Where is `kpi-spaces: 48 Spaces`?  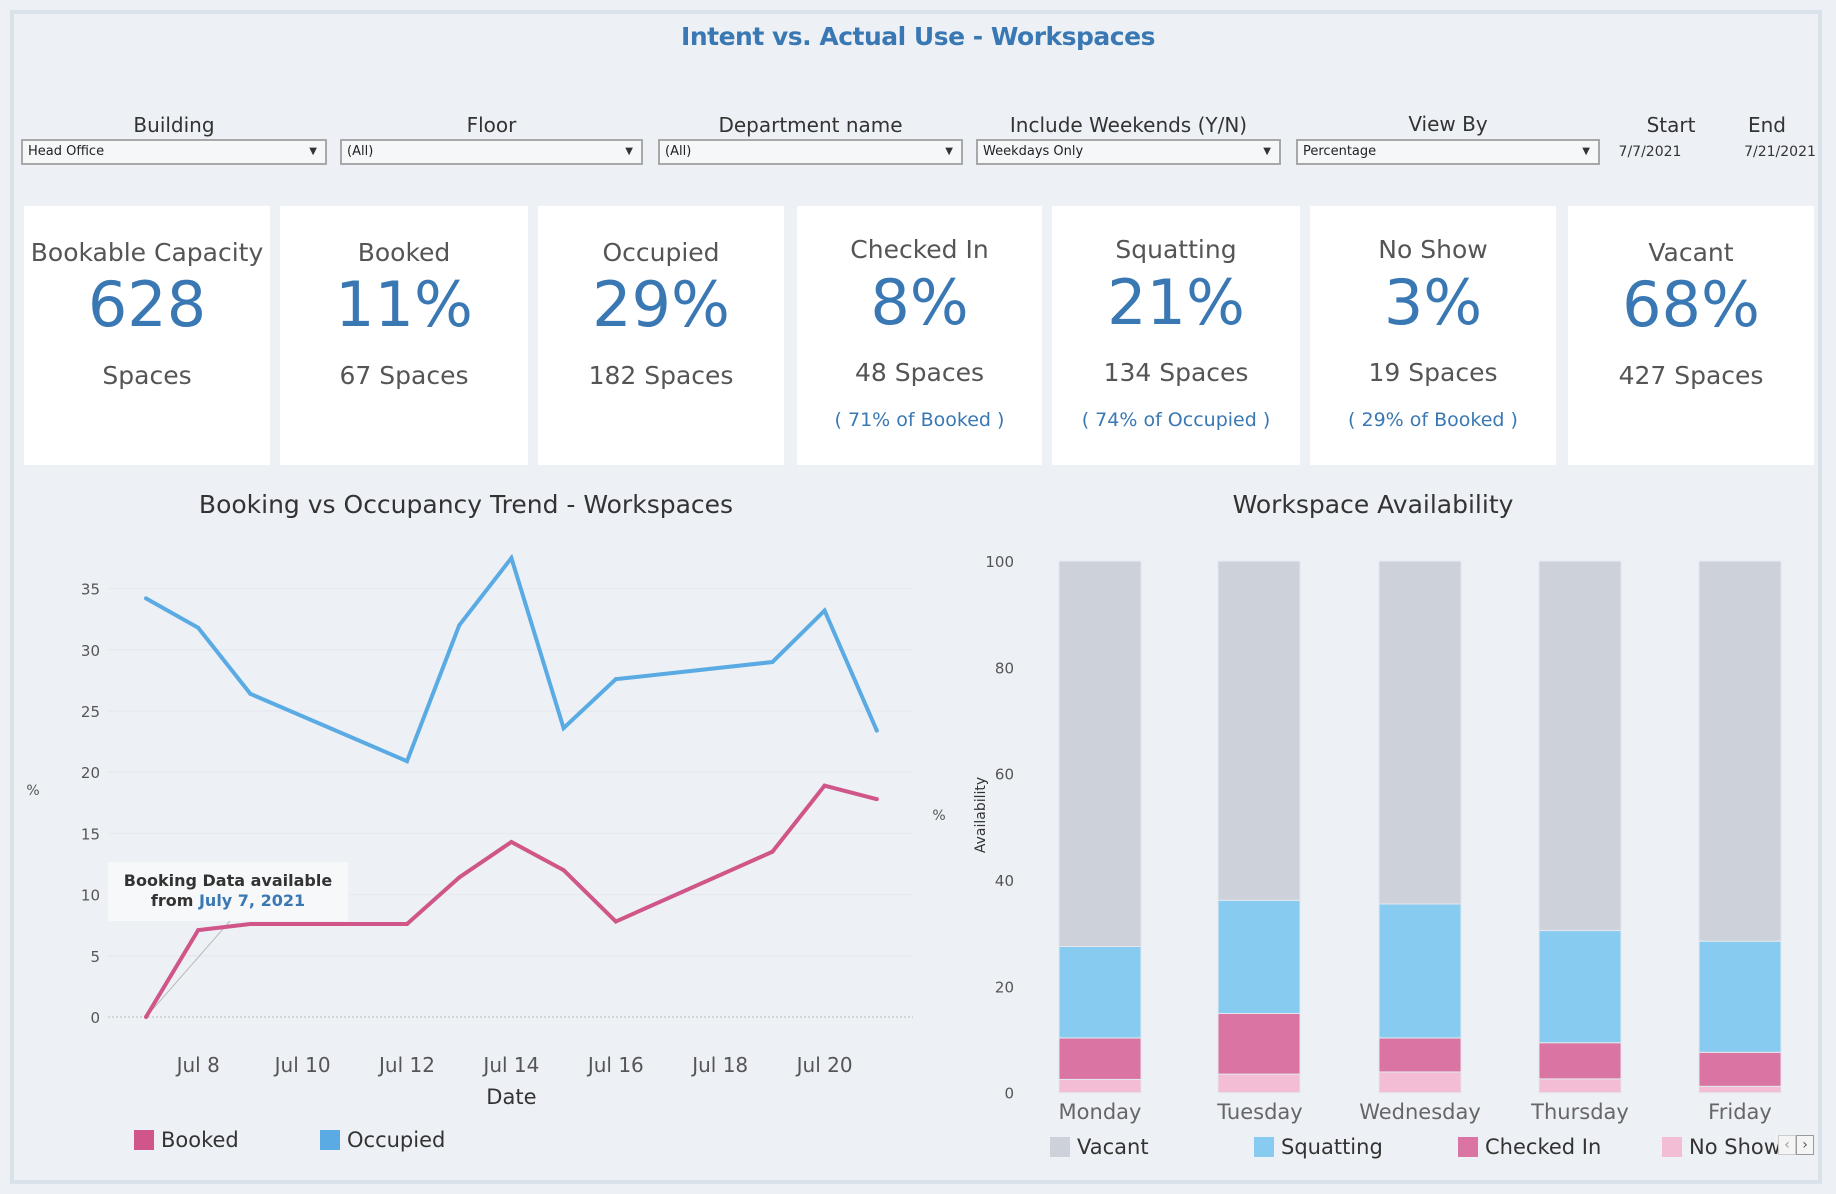
kpi-spaces: 48 Spaces is located at coordinates (919, 372).